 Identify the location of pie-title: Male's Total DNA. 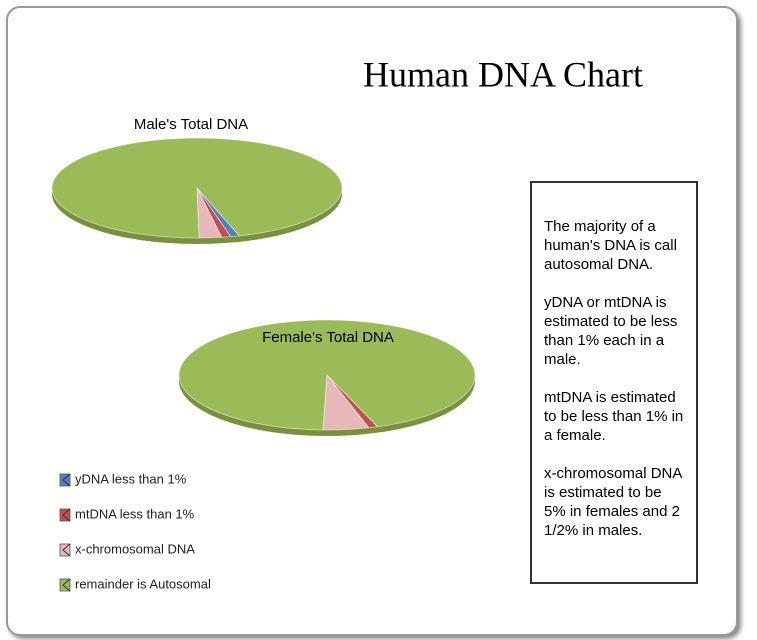
(191, 124).